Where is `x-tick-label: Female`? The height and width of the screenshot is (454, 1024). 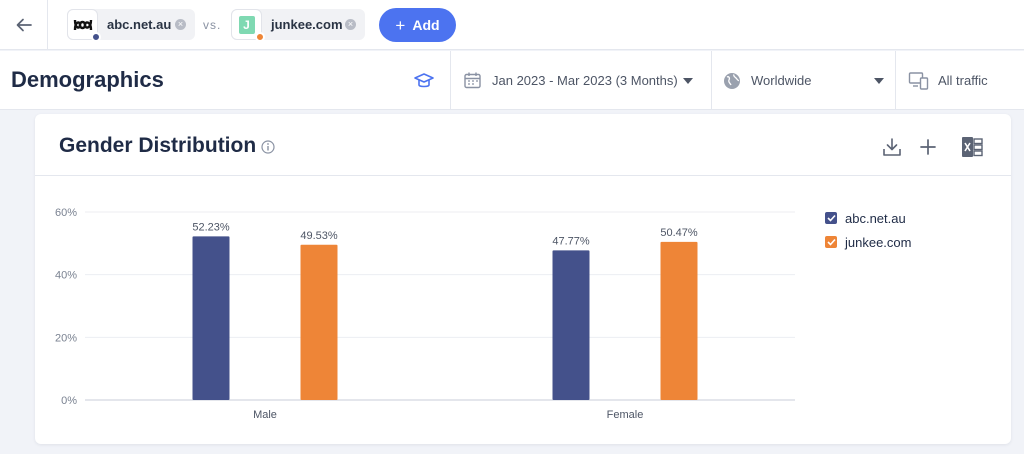 x-tick-label: Female is located at coordinates (625, 415).